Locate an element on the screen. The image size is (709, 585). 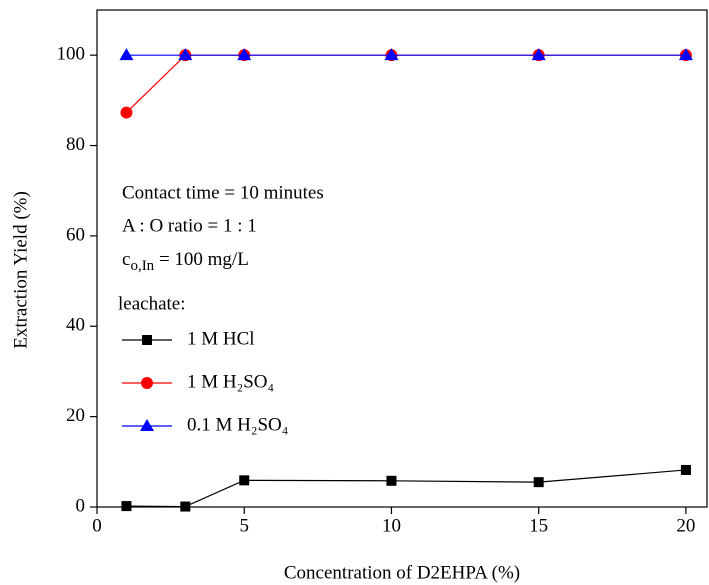
legend-label: 1 M HCl is located at coordinates (221, 338).